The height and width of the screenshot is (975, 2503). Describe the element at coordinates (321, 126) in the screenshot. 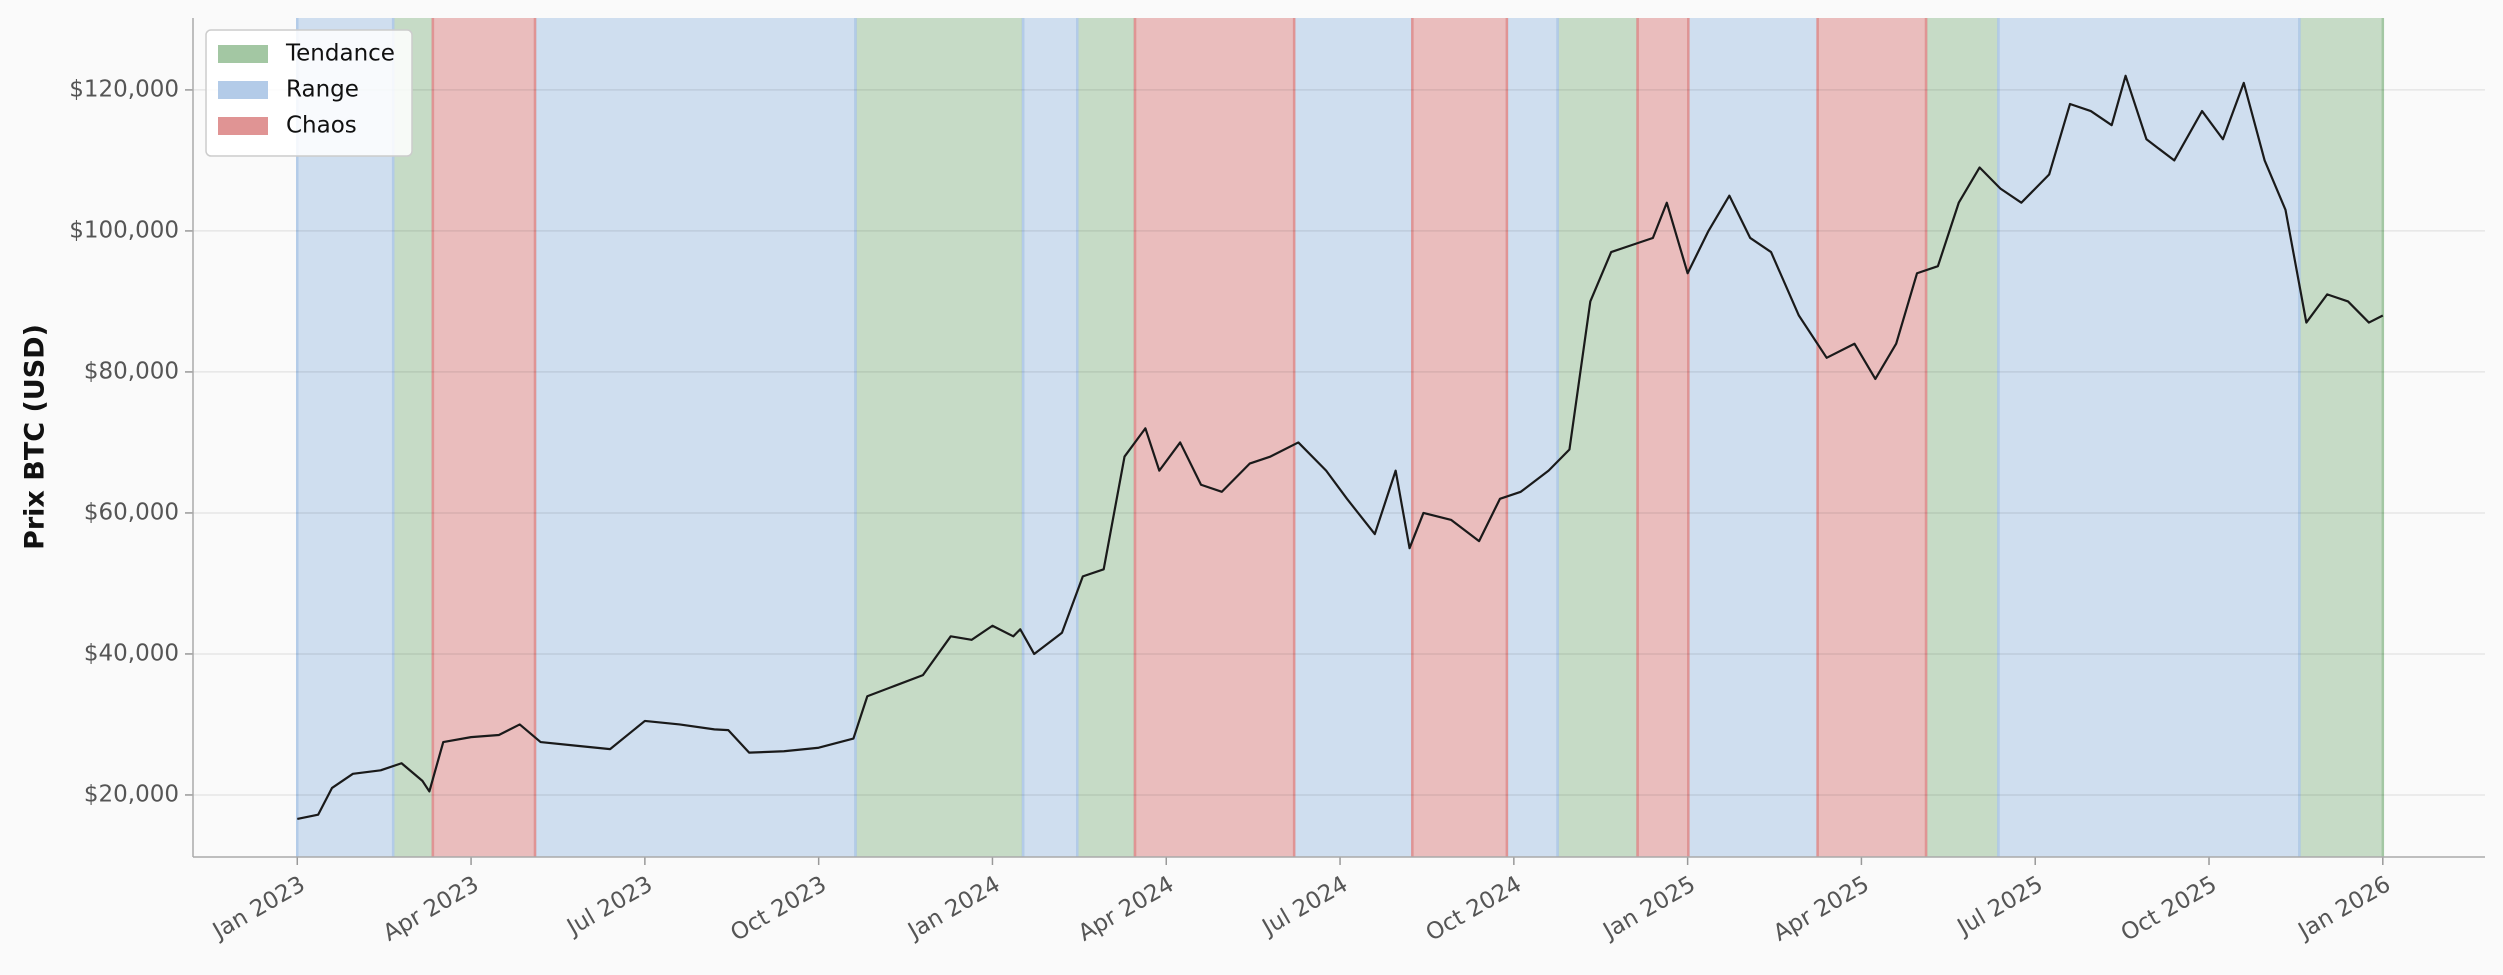

I see `legend-label: Chaos` at that location.